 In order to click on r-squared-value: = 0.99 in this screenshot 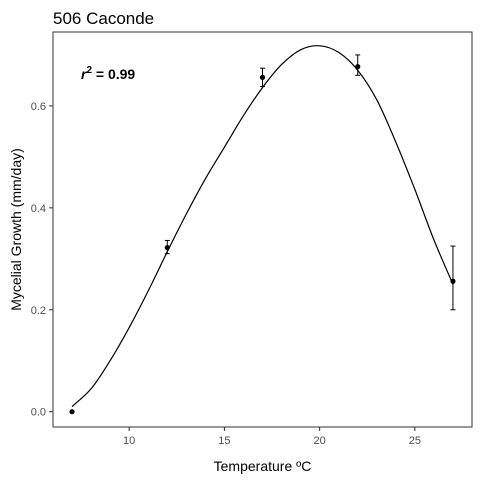, I will do `click(113, 74)`.